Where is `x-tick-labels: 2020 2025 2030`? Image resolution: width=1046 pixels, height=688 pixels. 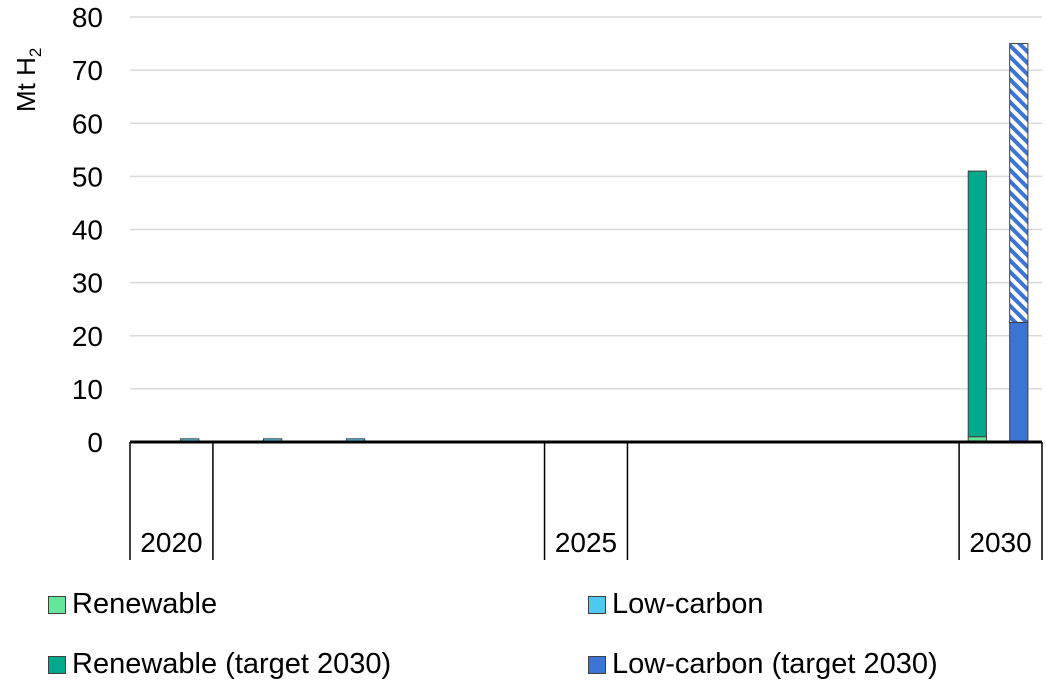 x-tick-labels: 2020 2025 2030 is located at coordinates (585, 542).